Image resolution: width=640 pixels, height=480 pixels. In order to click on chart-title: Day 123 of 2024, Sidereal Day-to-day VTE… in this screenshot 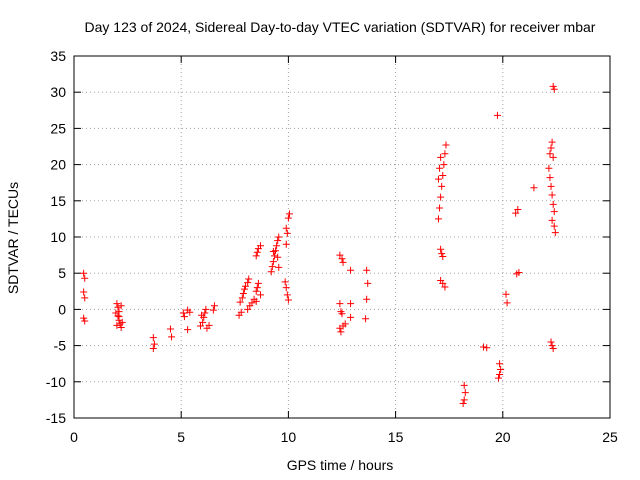, I will do `click(340, 27)`.